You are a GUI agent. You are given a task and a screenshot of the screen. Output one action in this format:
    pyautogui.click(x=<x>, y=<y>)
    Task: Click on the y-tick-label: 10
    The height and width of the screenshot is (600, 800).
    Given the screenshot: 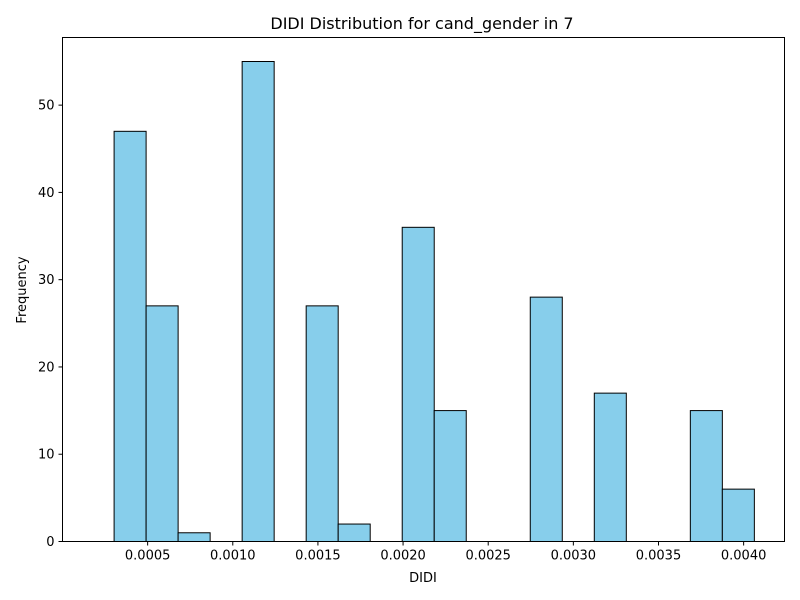 What is the action you would take?
    pyautogui.click(x=46, y=455)
    